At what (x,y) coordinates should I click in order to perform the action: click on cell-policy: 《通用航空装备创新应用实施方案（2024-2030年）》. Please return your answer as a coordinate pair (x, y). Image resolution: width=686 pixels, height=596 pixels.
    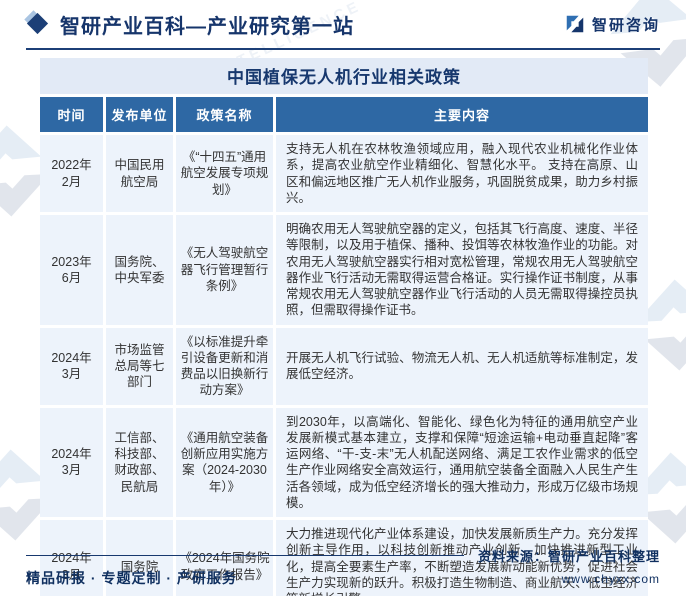
    Looking at the image, I should click on (224, 462).